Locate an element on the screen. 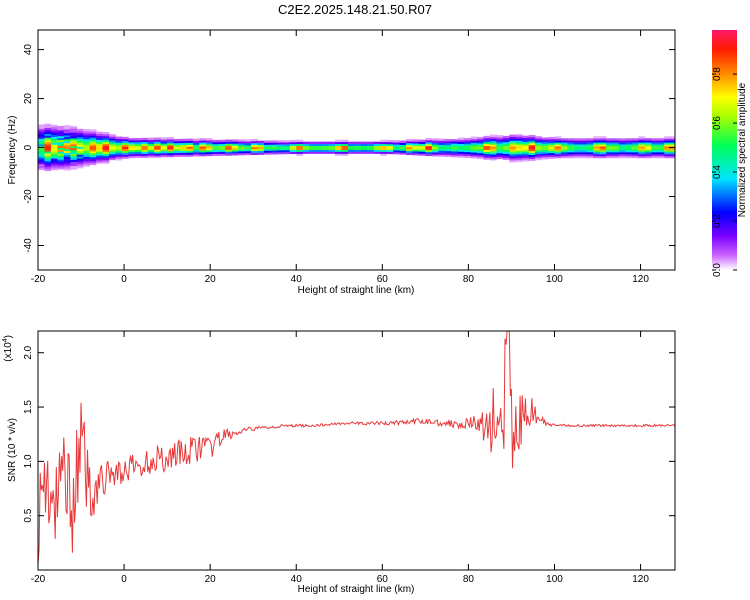  snr-y-label: SNR (10 * v/v) is located at coordinates (12, 450).